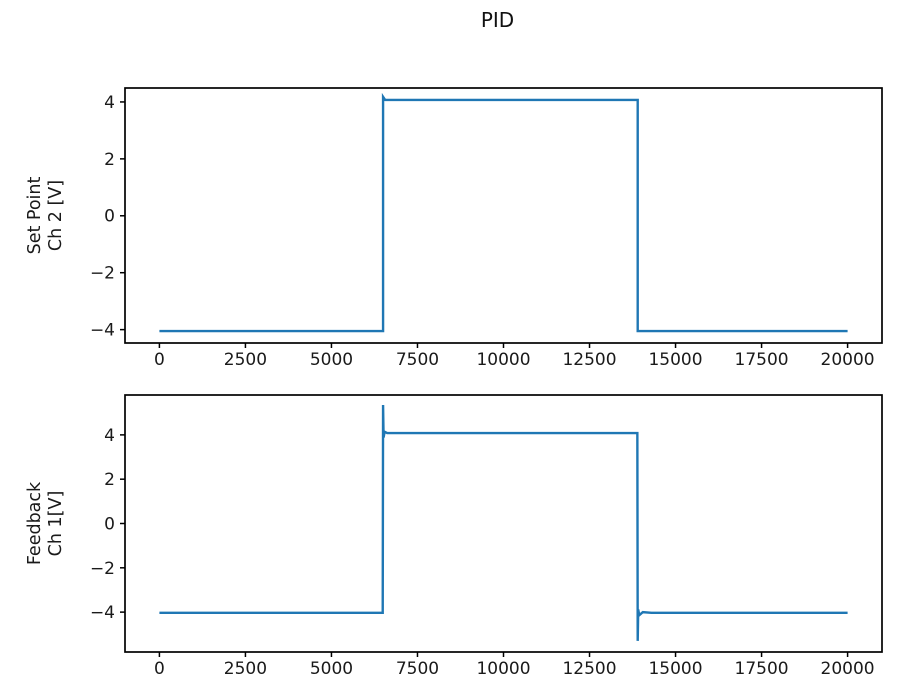 This screenshot has height=700, width=900. What do you see at coordinates (497, 20) in the screenshot?
I see `figure-title: PID` at bounding box center [497, 20].